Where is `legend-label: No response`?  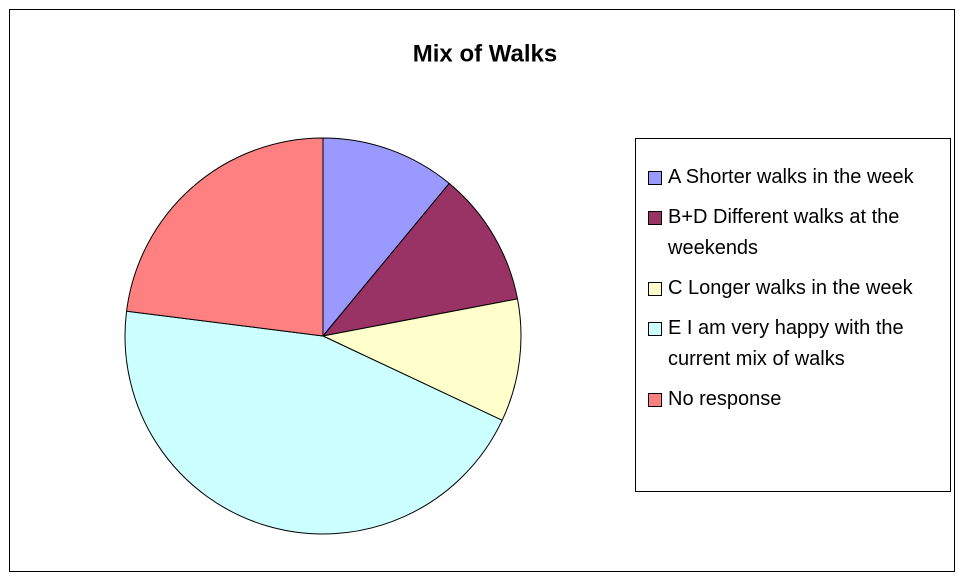 legend-label: No response is located at coordinates (725, 399).